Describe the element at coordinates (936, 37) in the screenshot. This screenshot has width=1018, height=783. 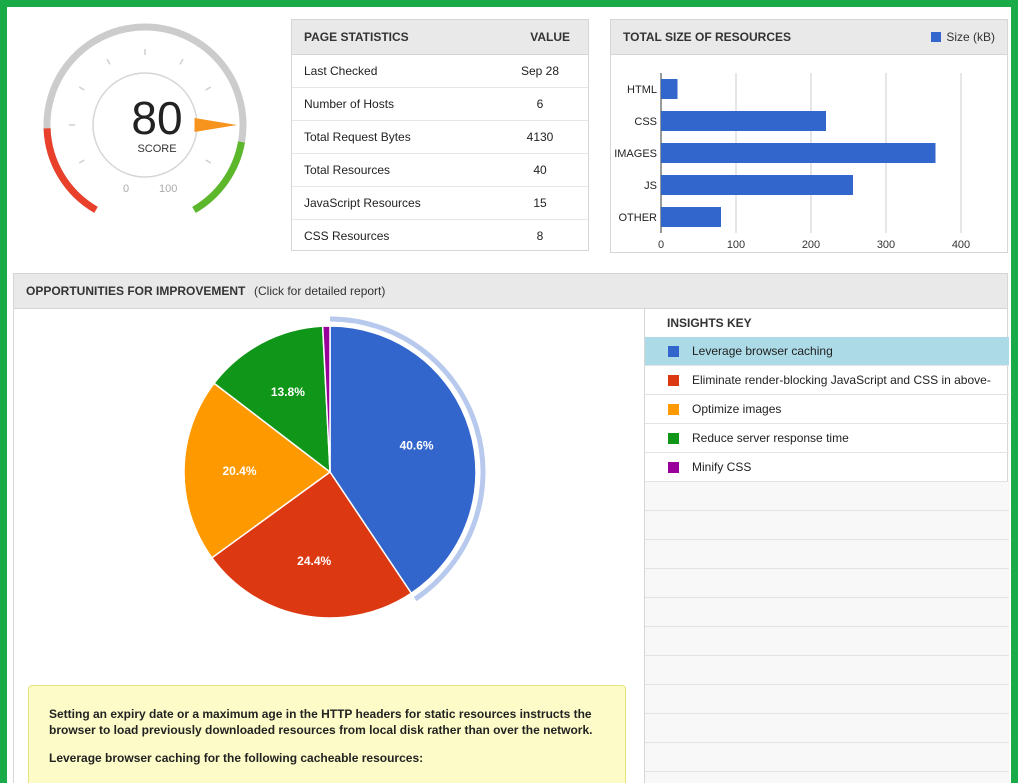
I see `legend-swatch` at that location.